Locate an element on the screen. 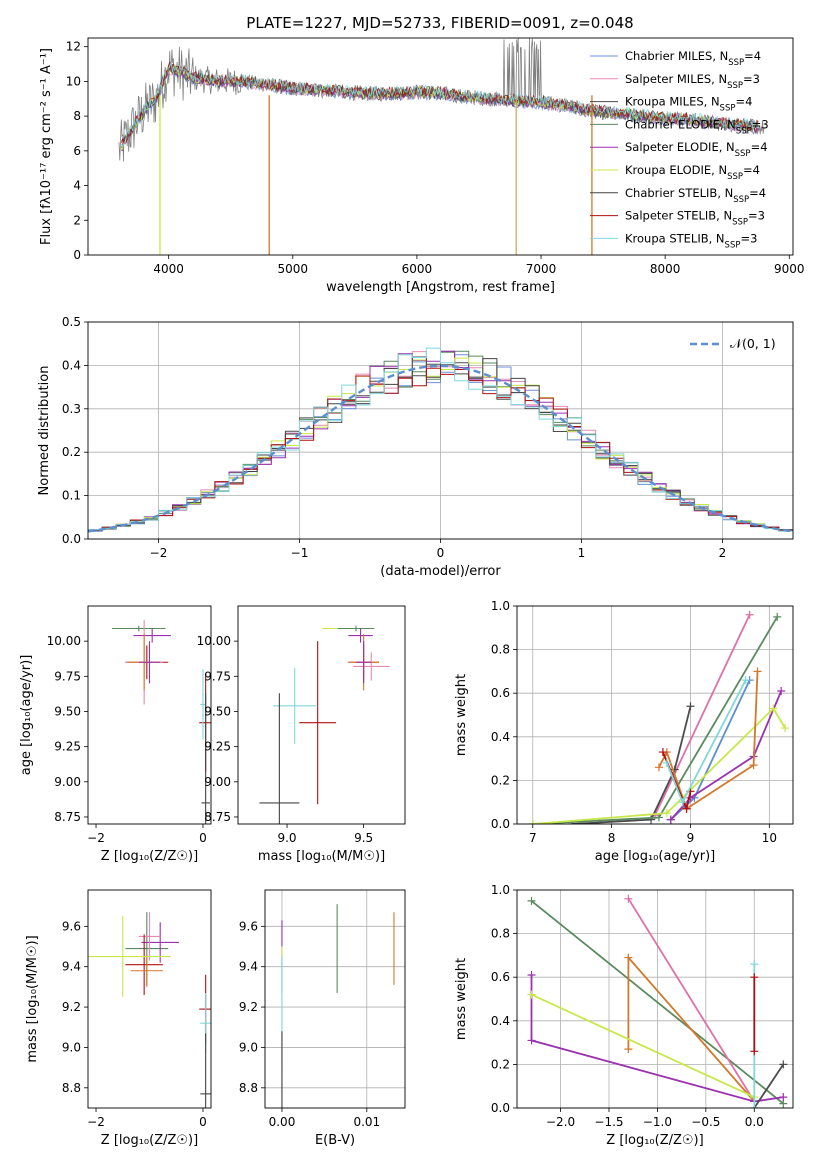 Image resolution: width=819 pixels, height=1170 pixels. legend-label: Salpeter STELIB, NSSP=3 is located at coordinates (695, 218).